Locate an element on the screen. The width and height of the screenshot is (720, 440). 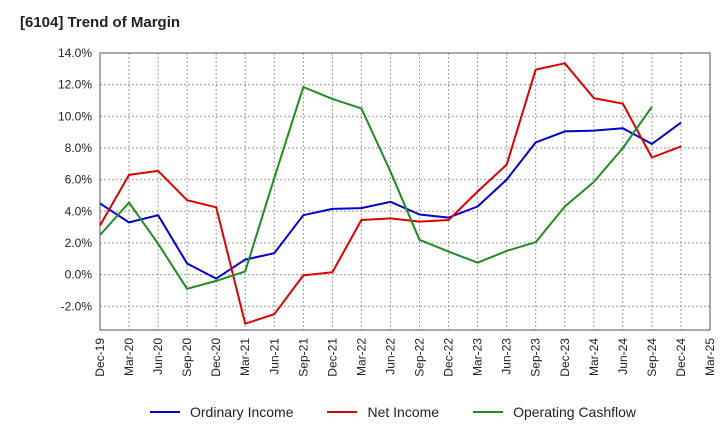
y-tick-label: 4.0% is located at coordinates (79, 211).